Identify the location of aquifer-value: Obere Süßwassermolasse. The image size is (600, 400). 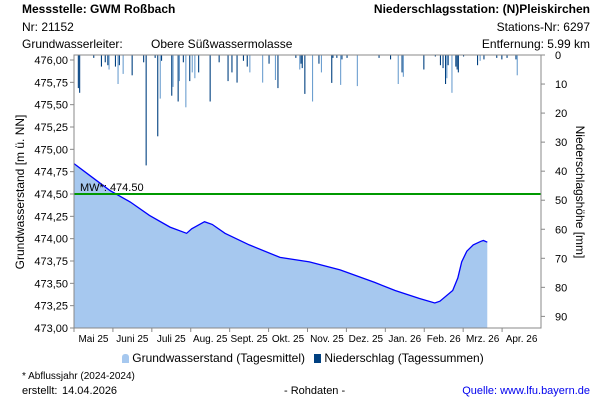
(222, 44).